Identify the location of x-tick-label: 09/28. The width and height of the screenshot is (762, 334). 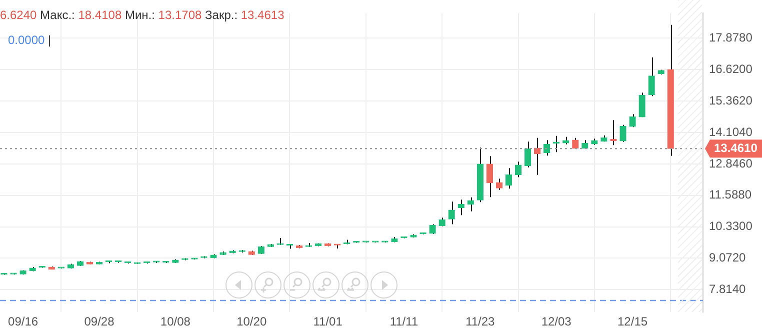
(99, 321).